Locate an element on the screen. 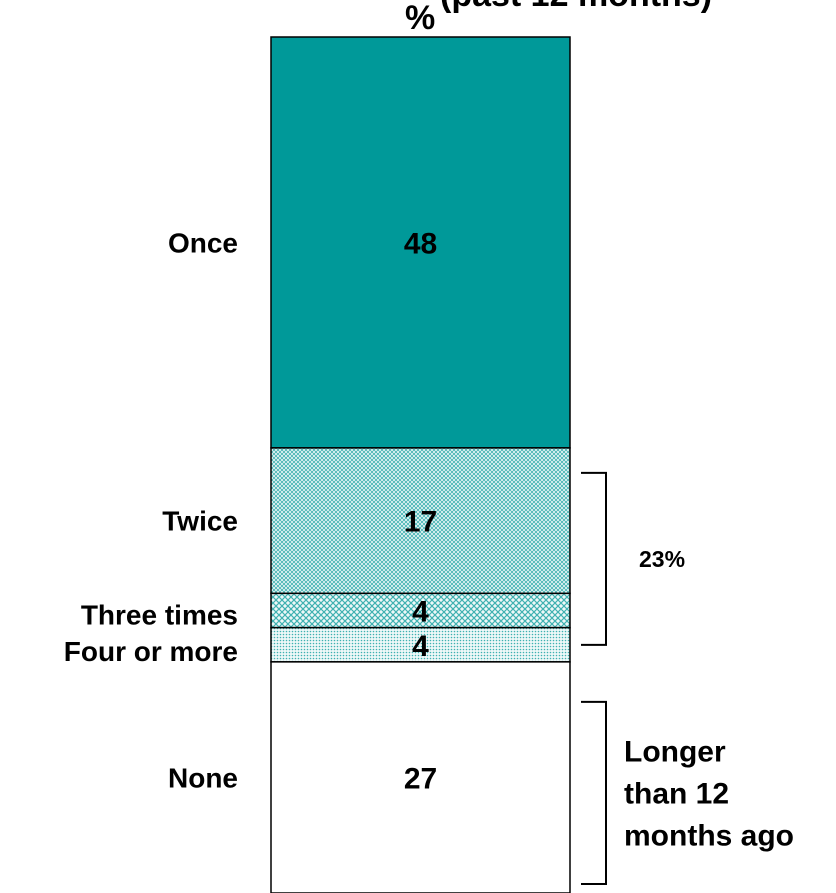 This screenshot has height=893, width=836. bar-segment-none is located at coordinates (420, 777).